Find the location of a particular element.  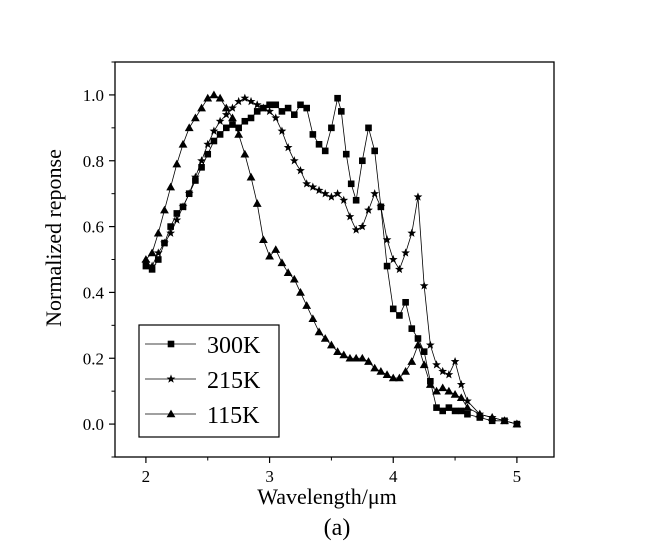

x-tick-label: 2 is located at coordinates (146, 476).